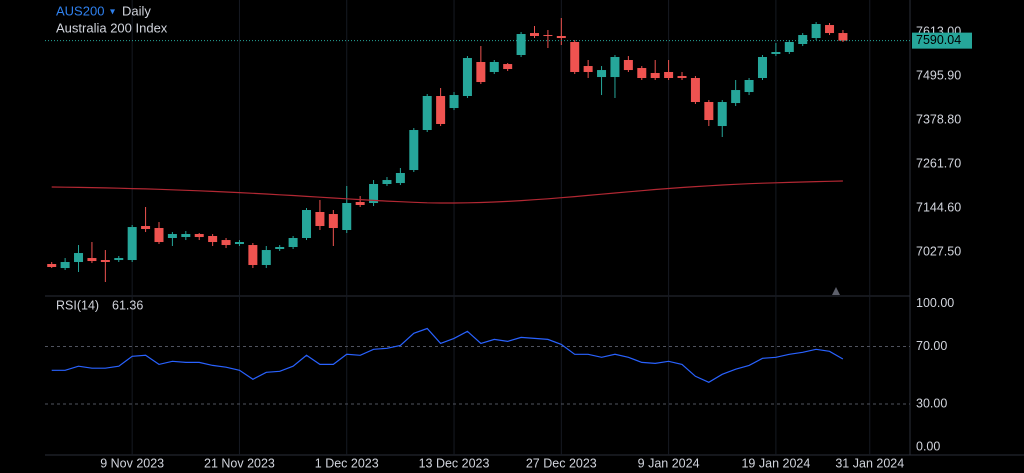 This screenshot has height=473, width=1024. What do you see at coordinates (931, 346) in the screenshot?
I see `y-tick-label: 70.00` at bounding box center [931, 346].